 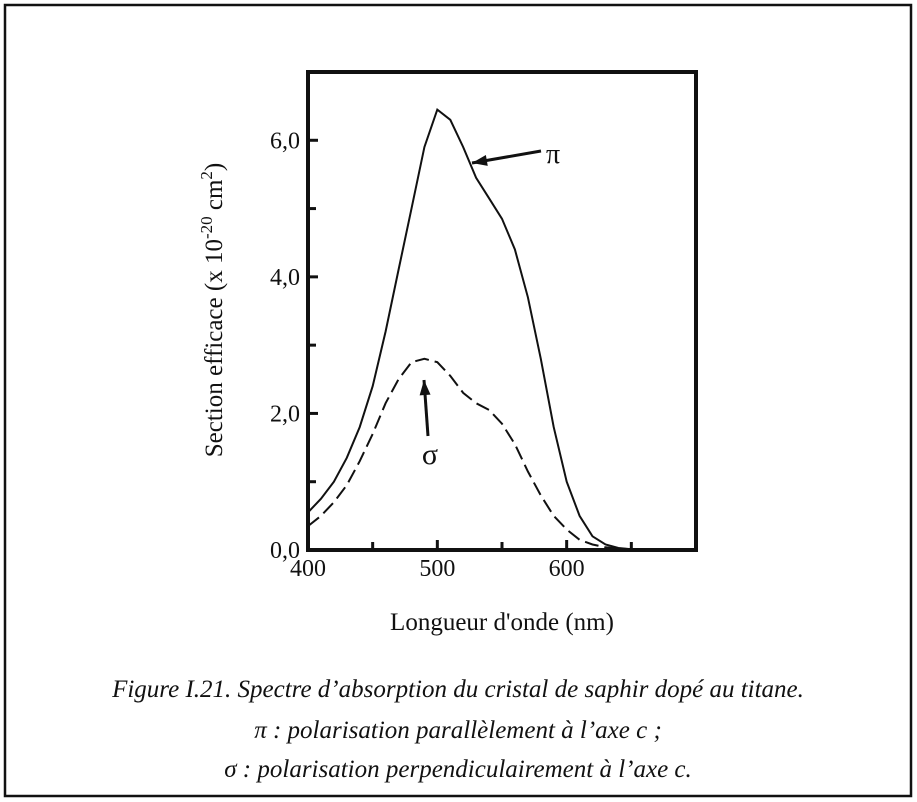 I want to click on y-tick-label: 2,0, so click(x=285, y=414).